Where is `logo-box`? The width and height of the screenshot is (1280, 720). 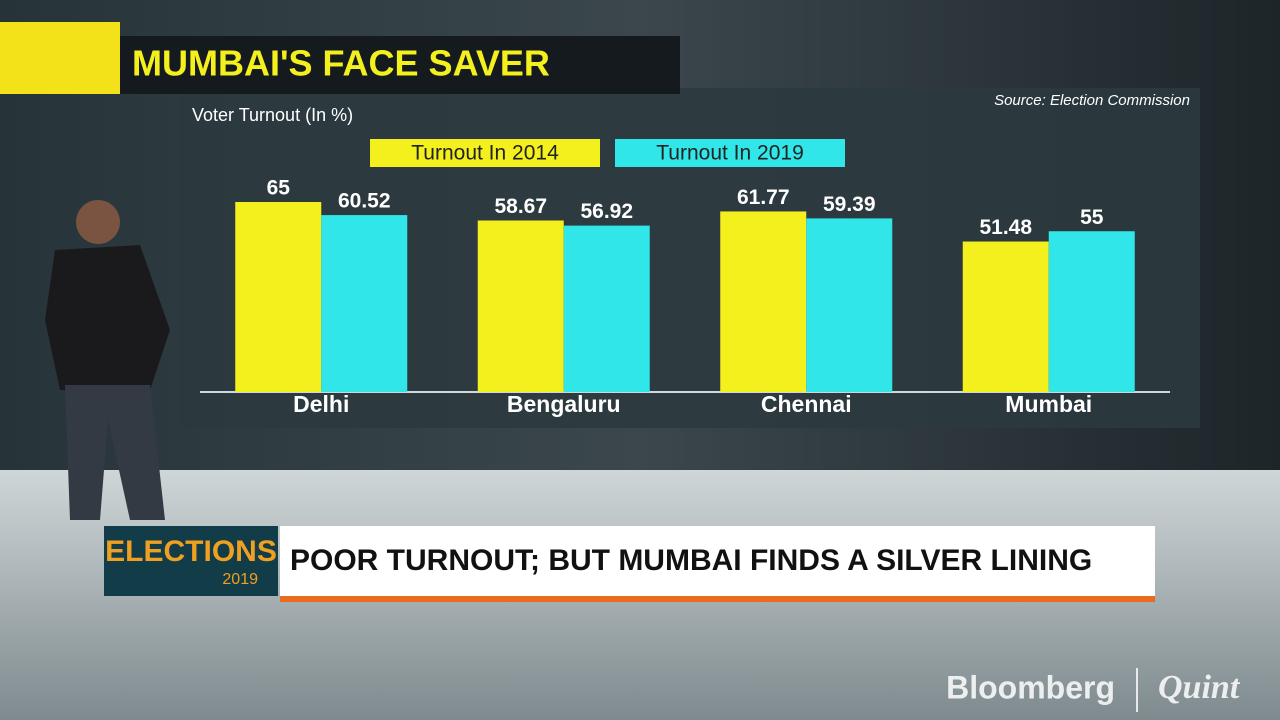 logo-box is located at coordinates (191, 561).